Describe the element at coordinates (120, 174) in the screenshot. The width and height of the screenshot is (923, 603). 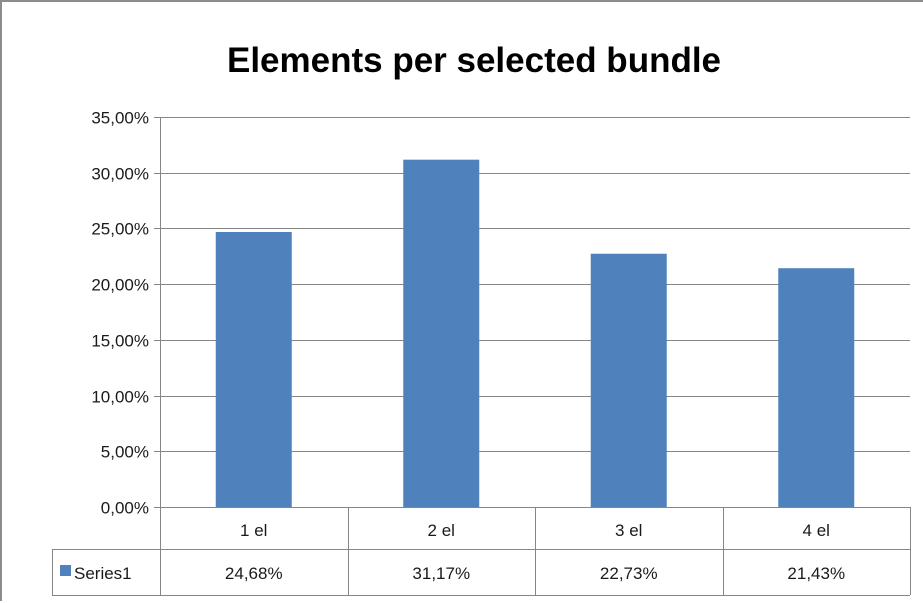
I see `y-tick-label: 30,00%` at that location.